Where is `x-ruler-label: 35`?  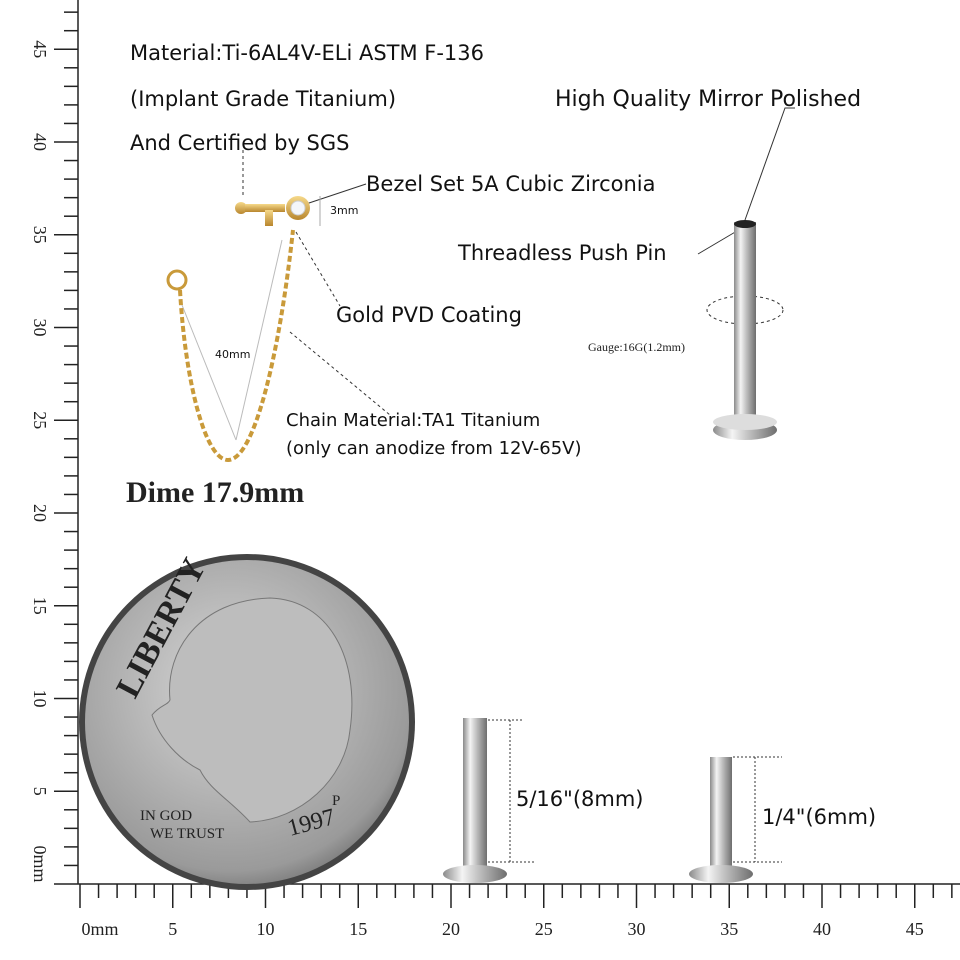 x-ruler-label: 35 is located at coordinates (729, 929).